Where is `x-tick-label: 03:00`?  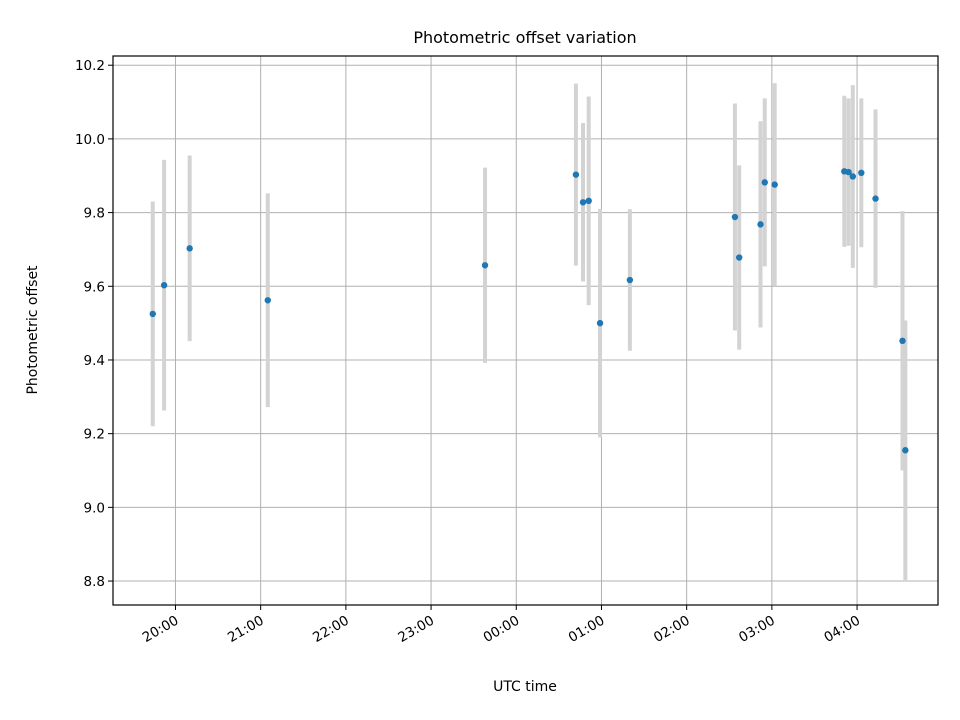
x-tick-label: 03:00 is located at coordinates (757, 629).